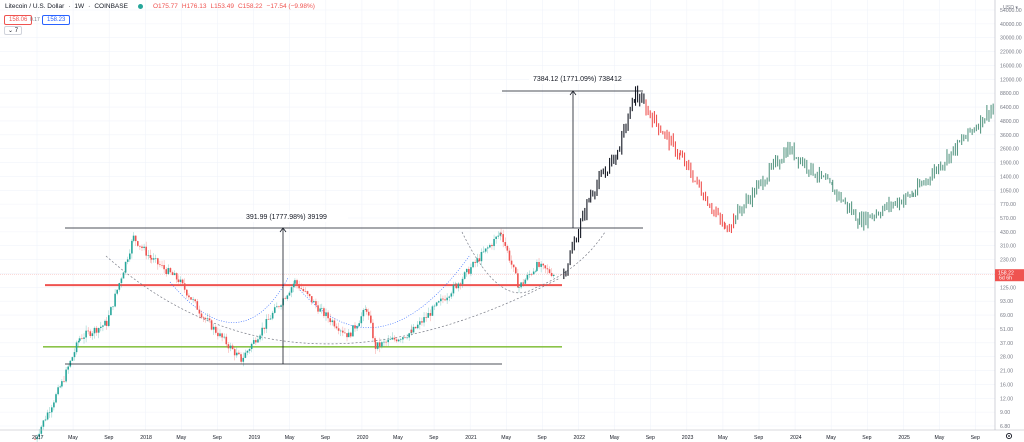  I want to click on price-label: 570.00, so click(1008, 219).